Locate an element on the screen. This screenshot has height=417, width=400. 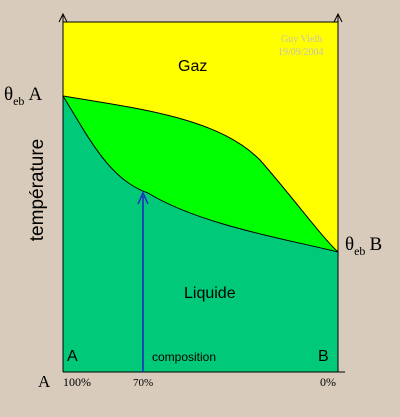
bottom-a-label: A is located at coordinates (44, 381).